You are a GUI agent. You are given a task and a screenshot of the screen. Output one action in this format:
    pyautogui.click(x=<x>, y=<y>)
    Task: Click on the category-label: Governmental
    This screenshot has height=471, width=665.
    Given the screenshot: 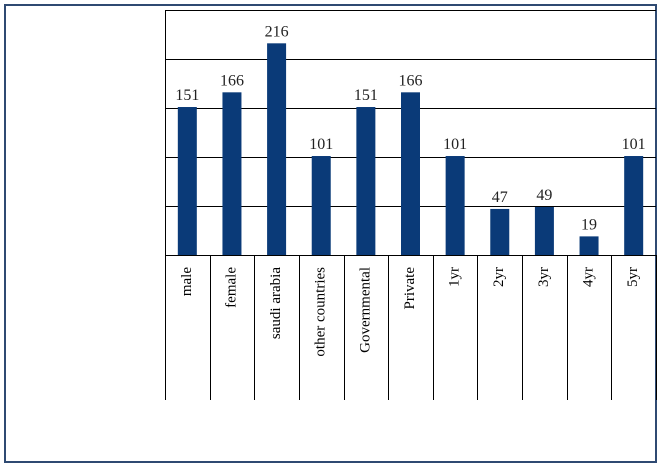 What is the action you would take?
    pyautogui.click(x=365, y=310)
    